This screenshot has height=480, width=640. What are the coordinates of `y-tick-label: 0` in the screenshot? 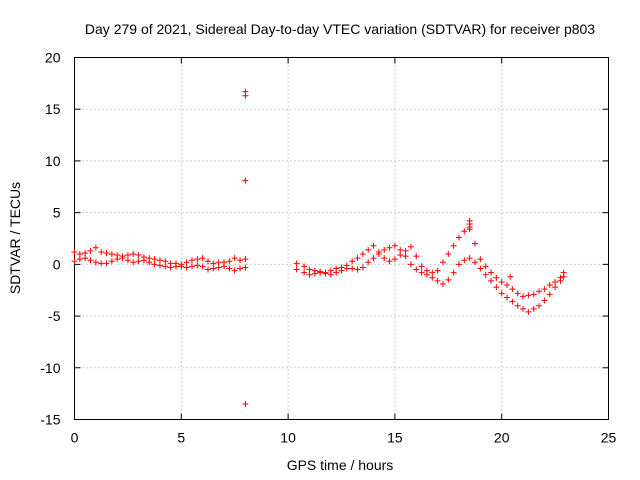 It's located at (57, 264).